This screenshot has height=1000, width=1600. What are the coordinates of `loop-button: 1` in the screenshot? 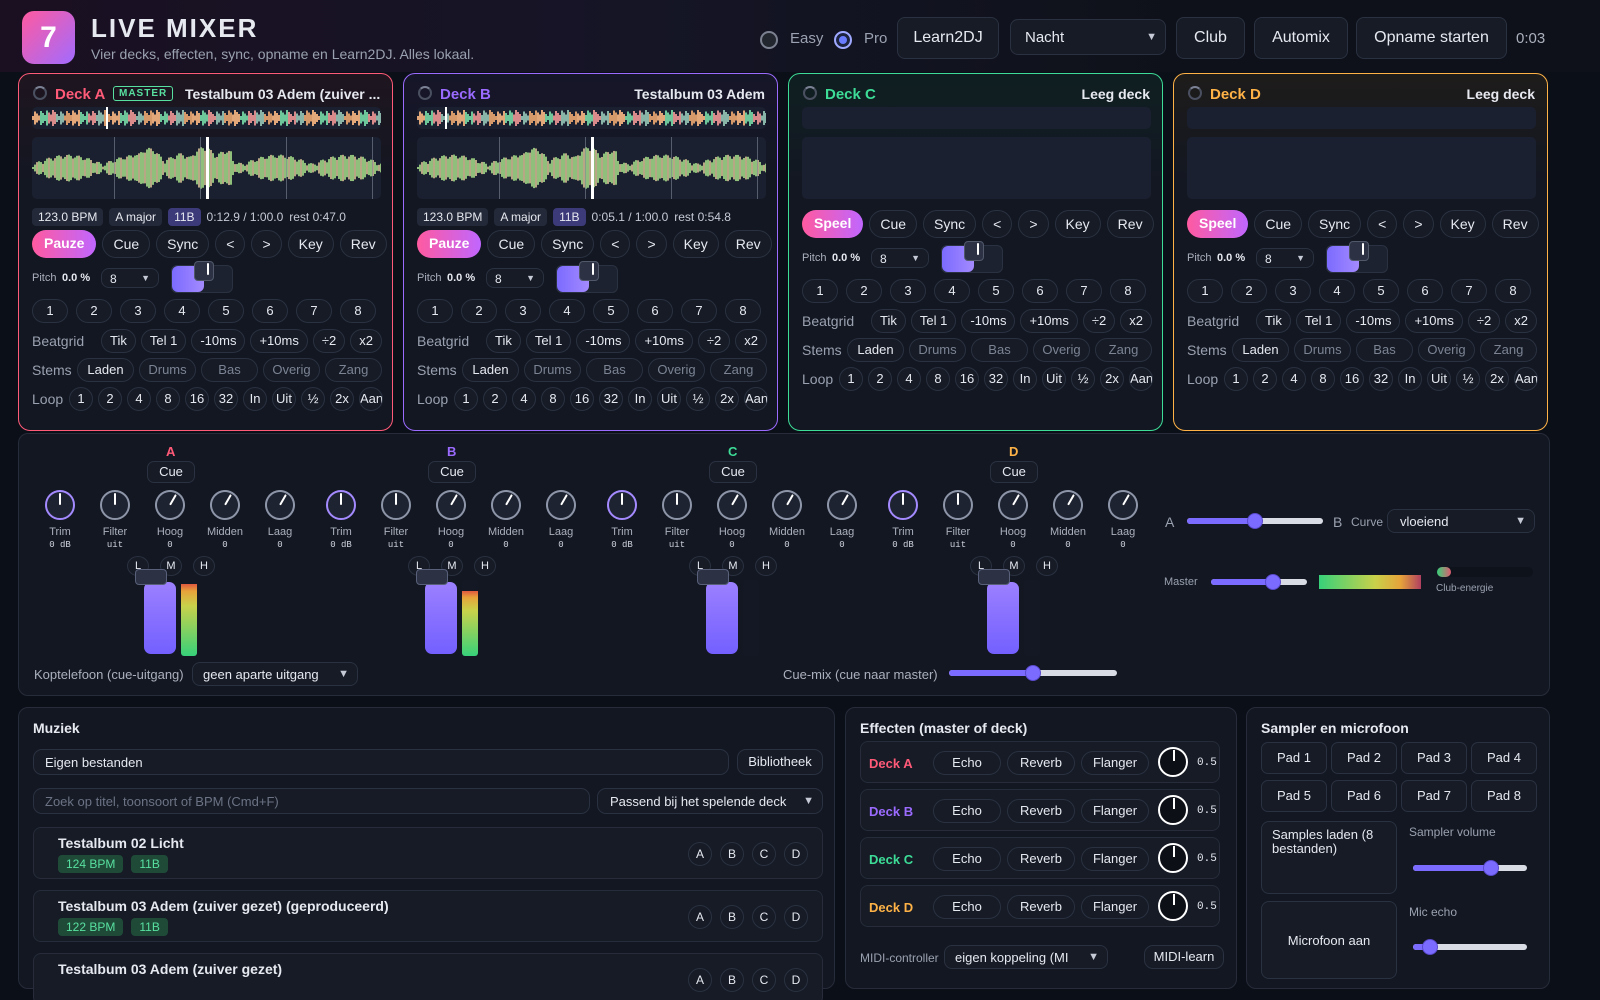 It's located at (81, 399).